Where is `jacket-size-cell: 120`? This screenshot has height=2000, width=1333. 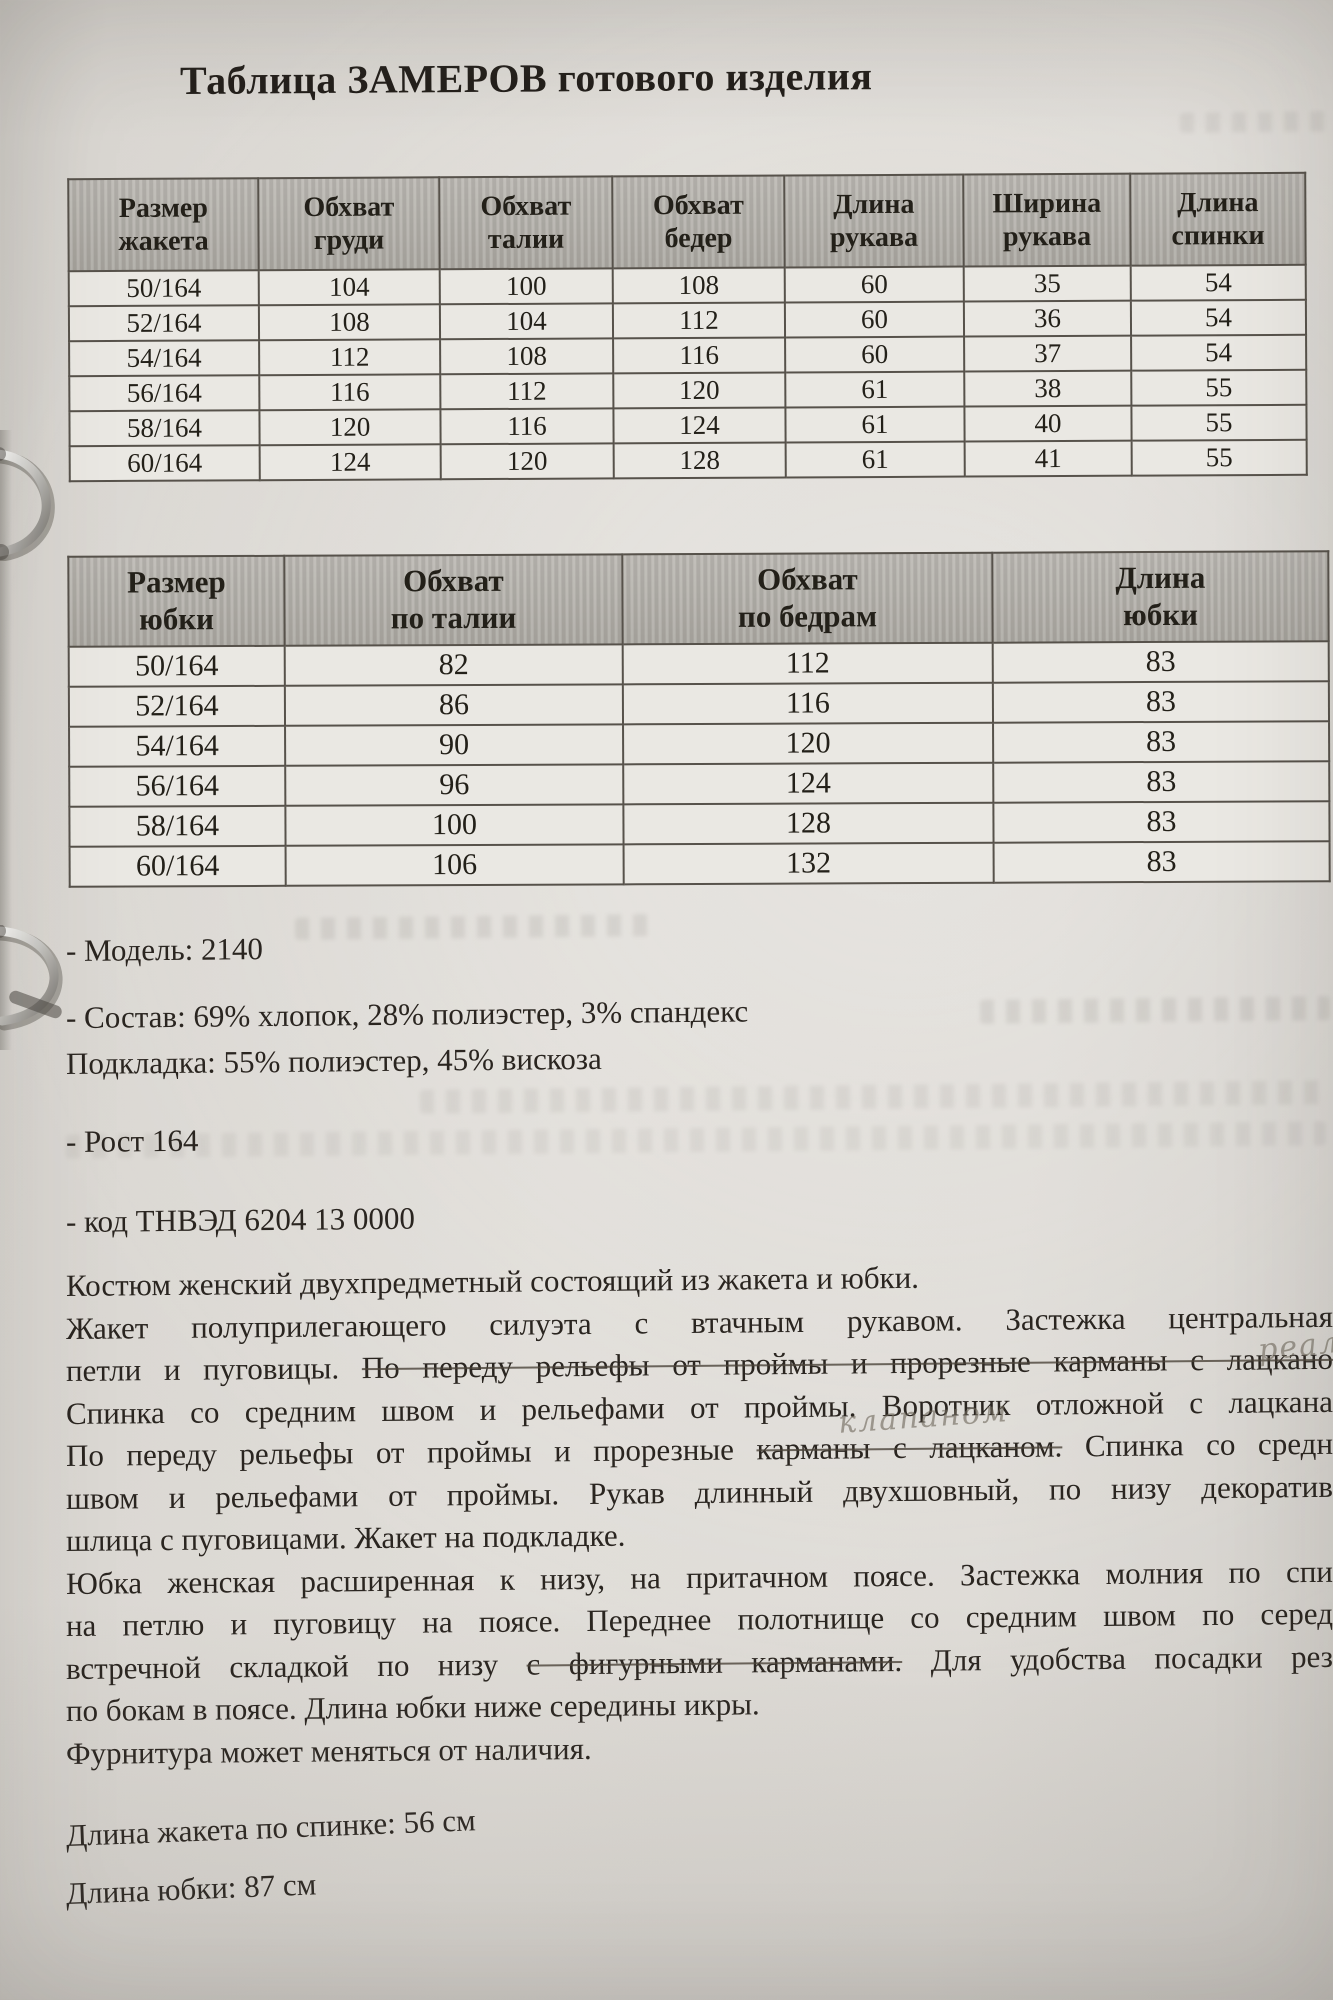 jacket-size-cell: 120 is located at coordinates (699, 390).